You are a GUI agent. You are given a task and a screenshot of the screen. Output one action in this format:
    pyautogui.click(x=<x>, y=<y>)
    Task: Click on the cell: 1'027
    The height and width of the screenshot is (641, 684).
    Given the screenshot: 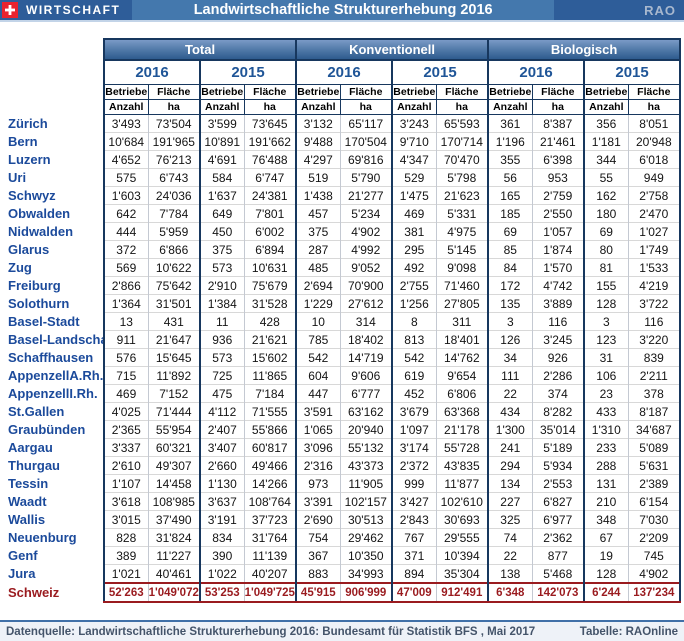 What is the action you would take?
    pyautogui.click(x=654, y=231)
    